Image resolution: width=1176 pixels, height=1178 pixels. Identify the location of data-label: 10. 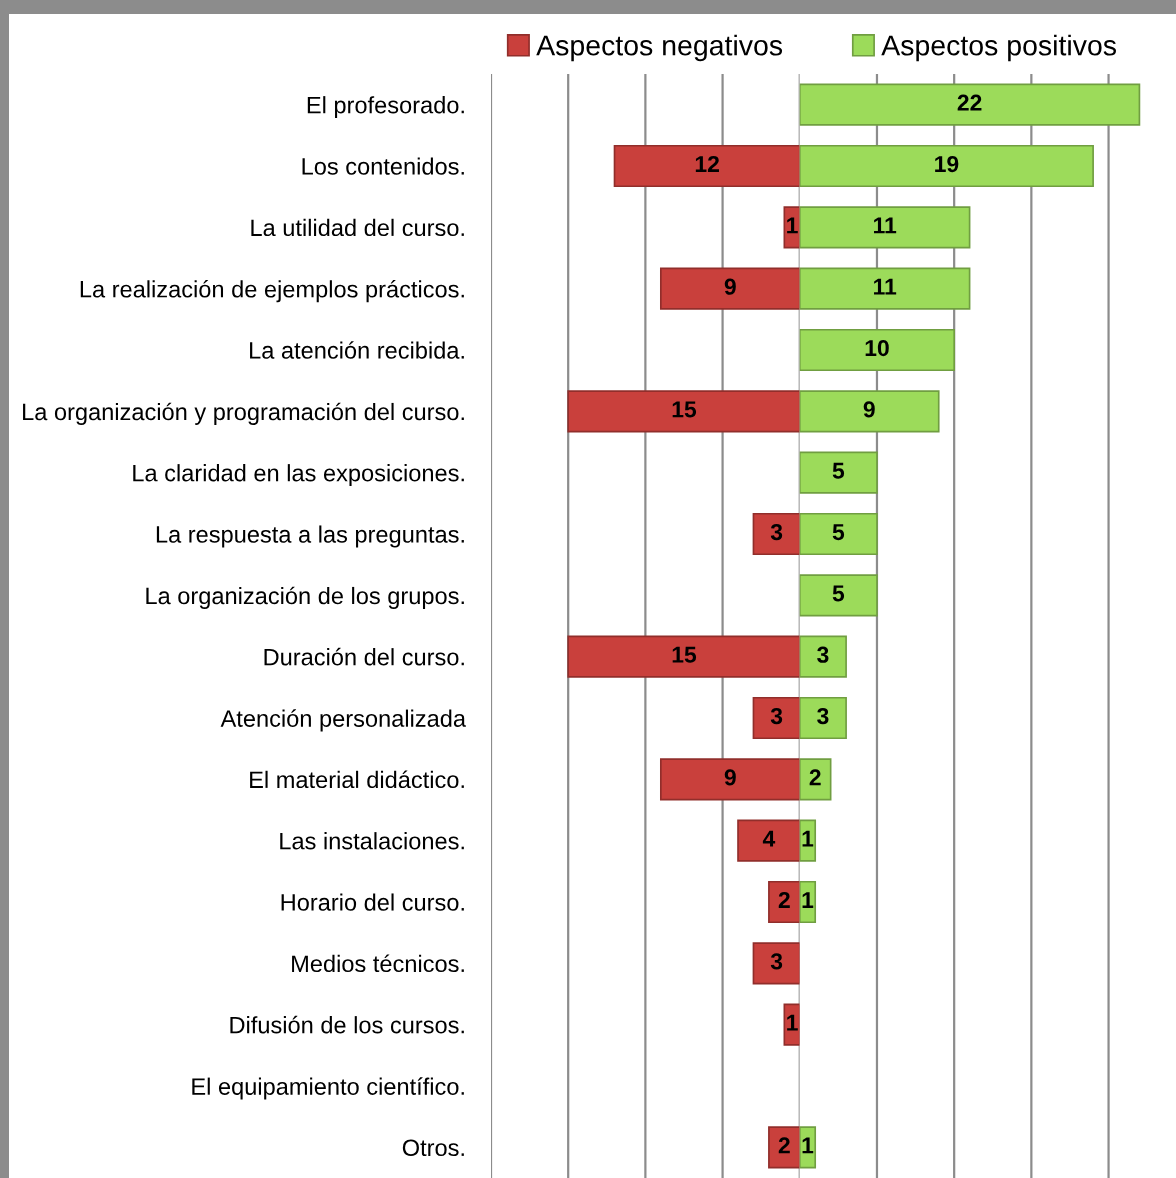
(877, 348).